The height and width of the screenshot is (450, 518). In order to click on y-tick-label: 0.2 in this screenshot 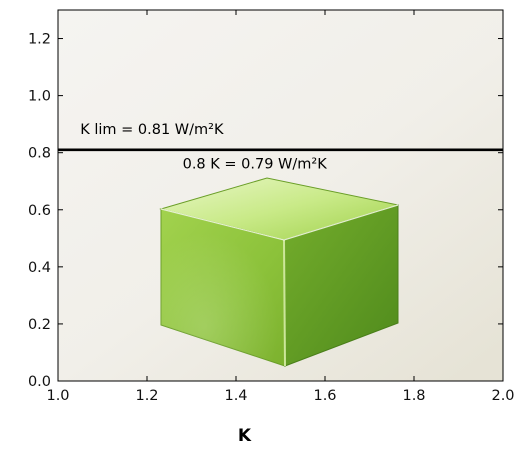, I will do `click(39, 325)`.